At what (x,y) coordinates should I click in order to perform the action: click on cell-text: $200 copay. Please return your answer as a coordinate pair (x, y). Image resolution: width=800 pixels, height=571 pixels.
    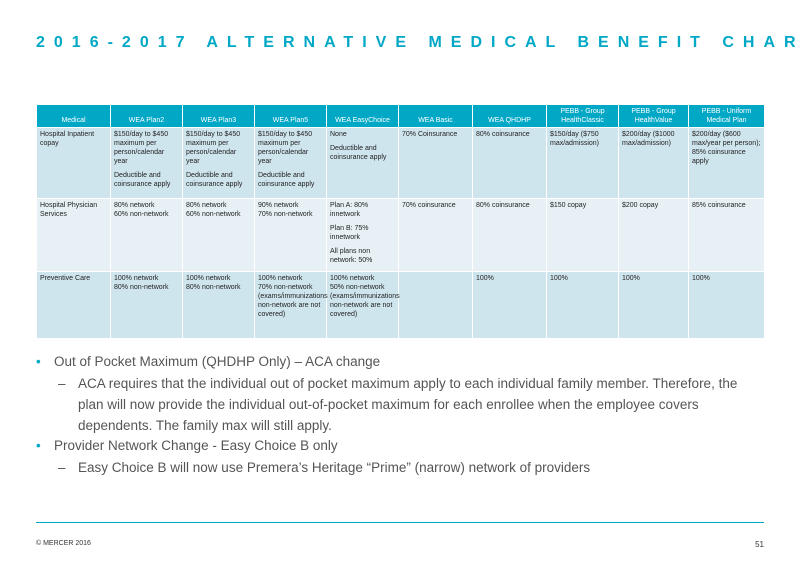
    Looking at the image, I should click on (640, 205).